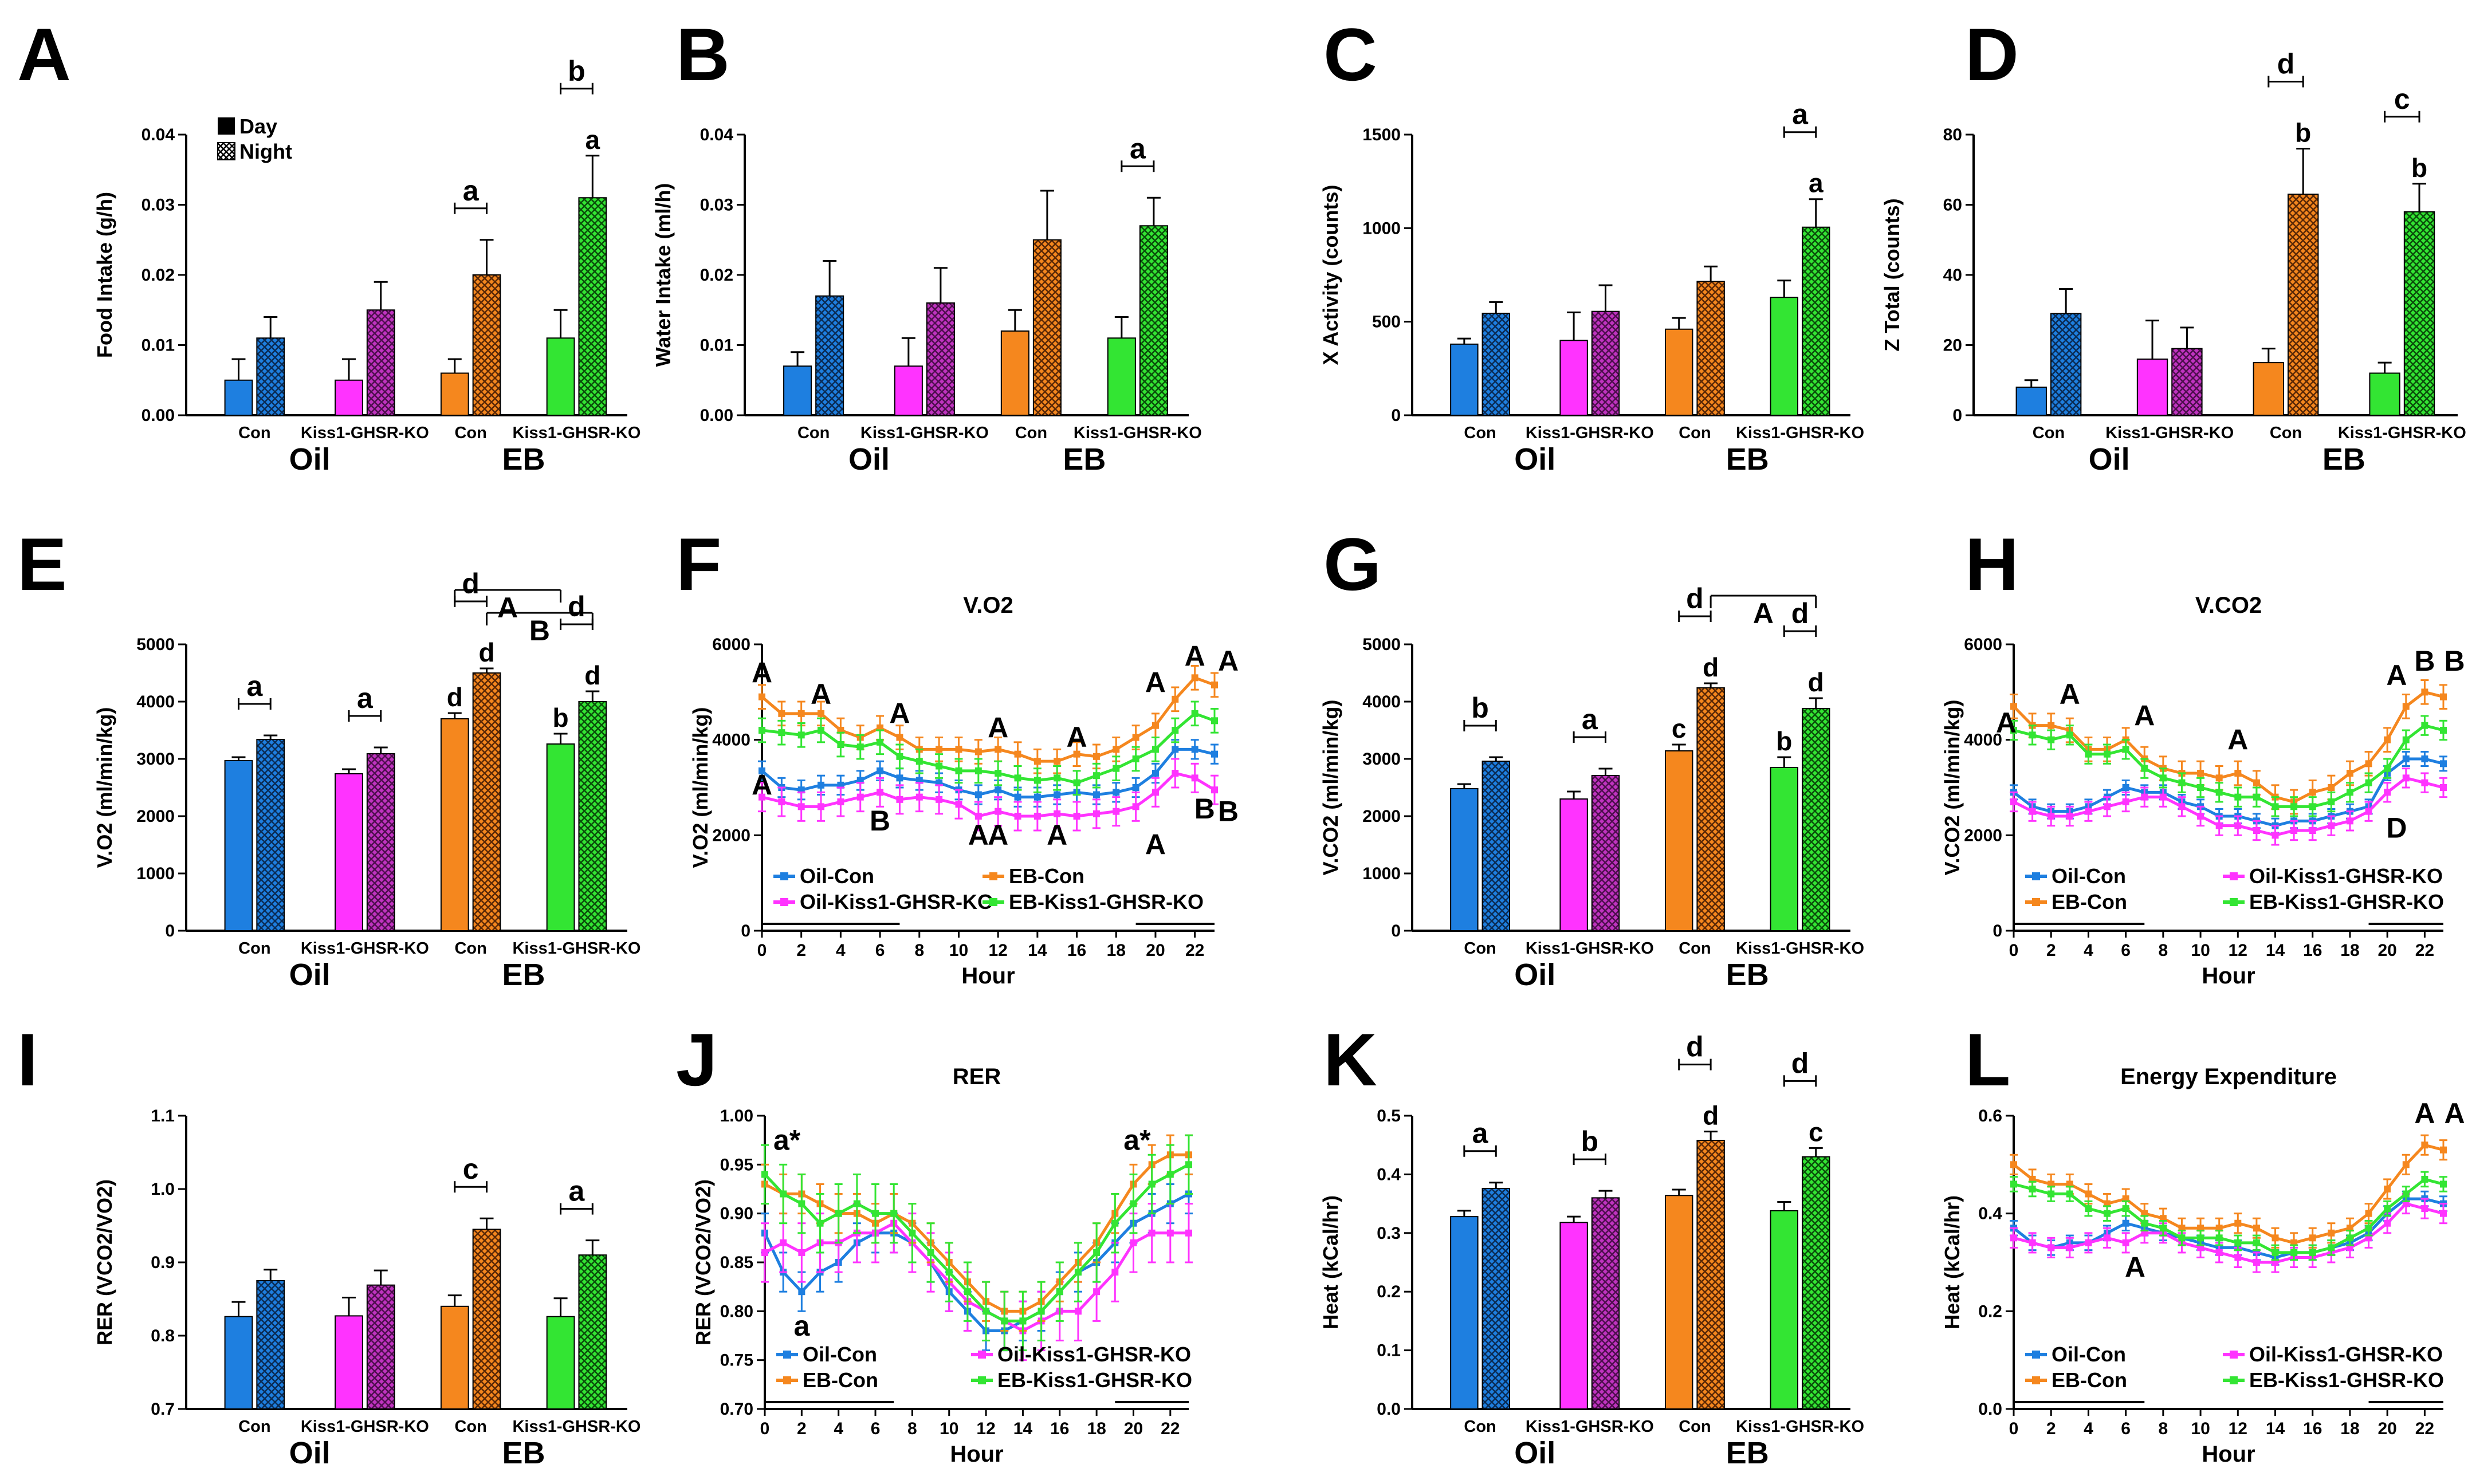 This screenshot has width=2468, height=1484. What do you see at coordinates (1952, 275) in the screenshot?
I see `y-tick-label: 40` at bounding box center [1952, 275].